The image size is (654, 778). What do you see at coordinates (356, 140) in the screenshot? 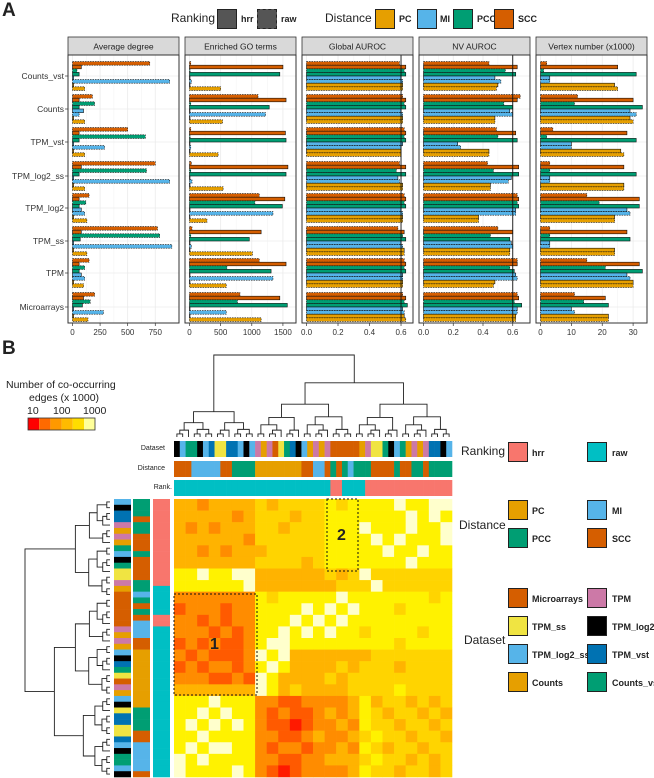
I see `bar-pcc-hrr` at bounding box center [356, 140].